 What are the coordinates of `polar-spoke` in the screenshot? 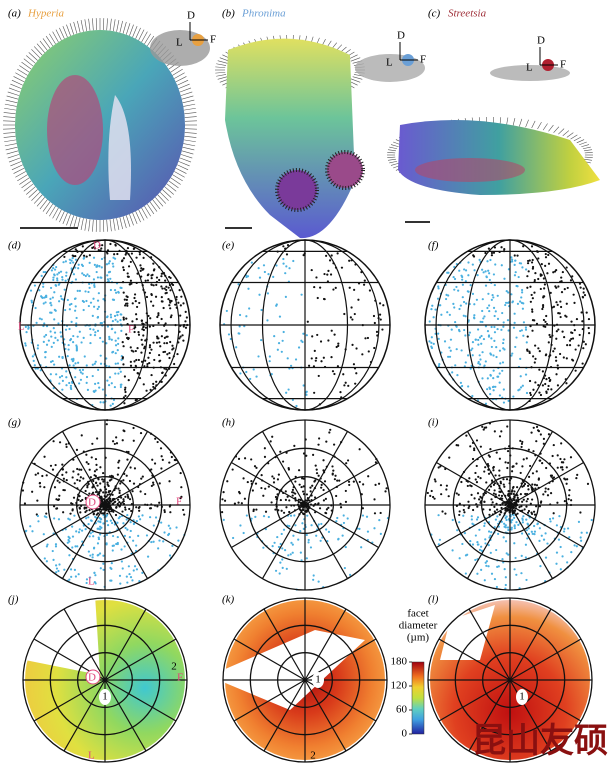 It's located at (68, 526).